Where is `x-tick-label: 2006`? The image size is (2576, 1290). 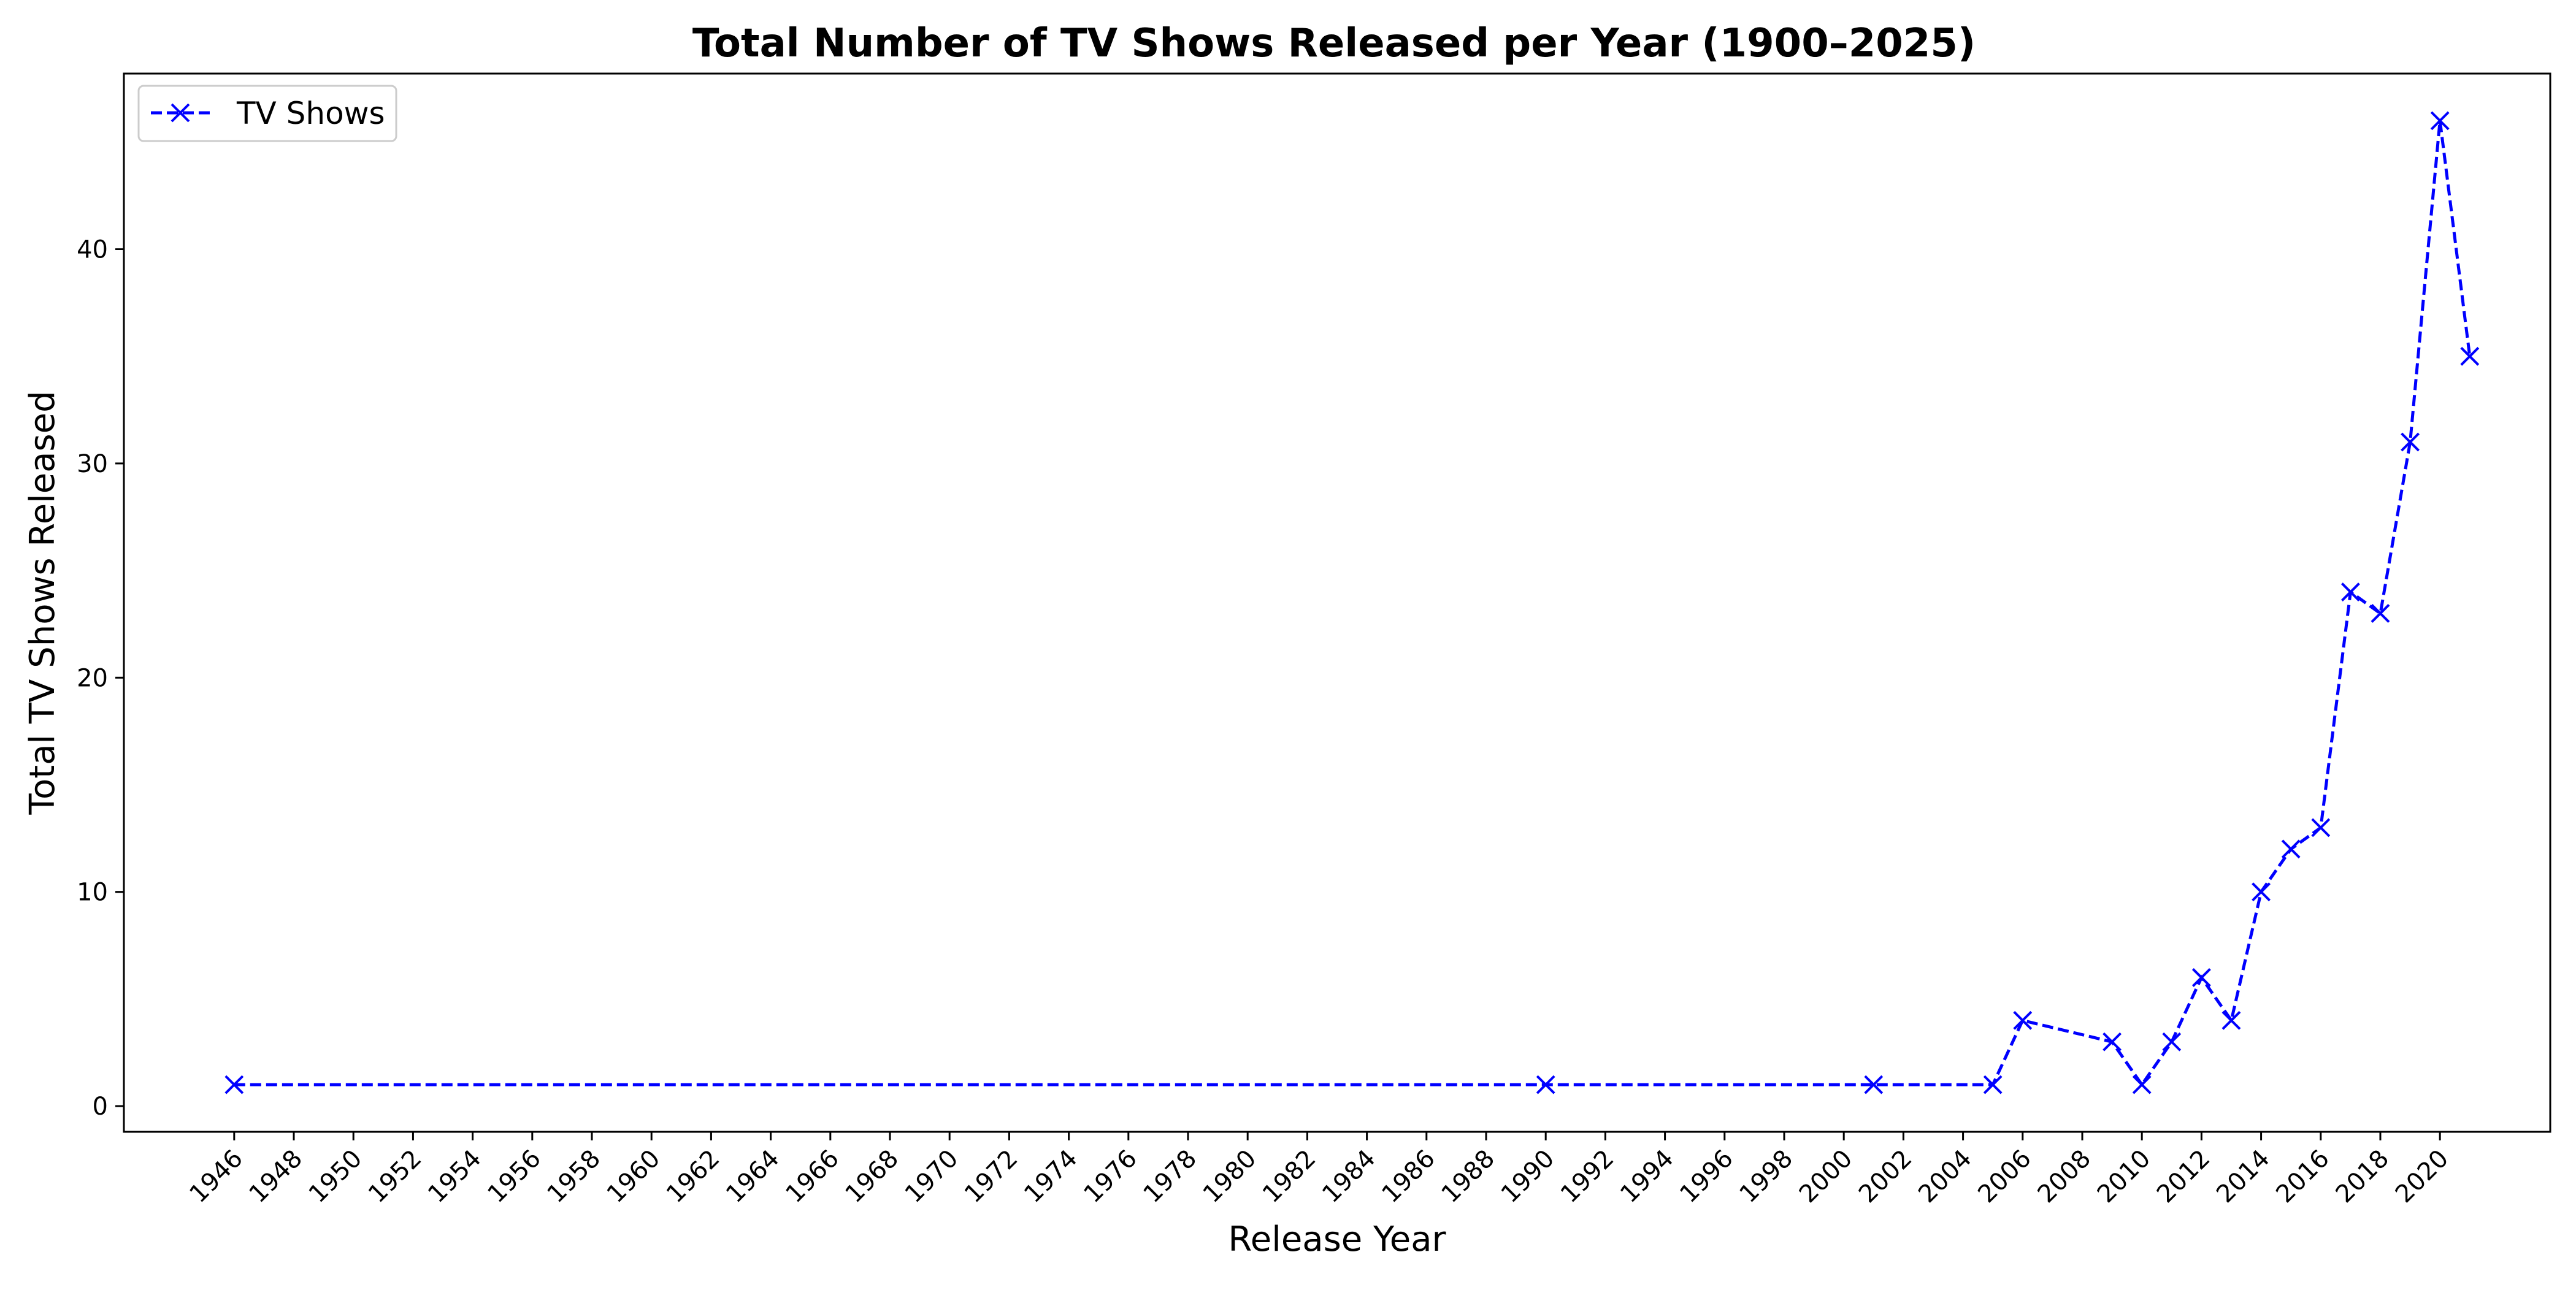 x-tick-label: 2006 is located at coordinates (2004, 1177).